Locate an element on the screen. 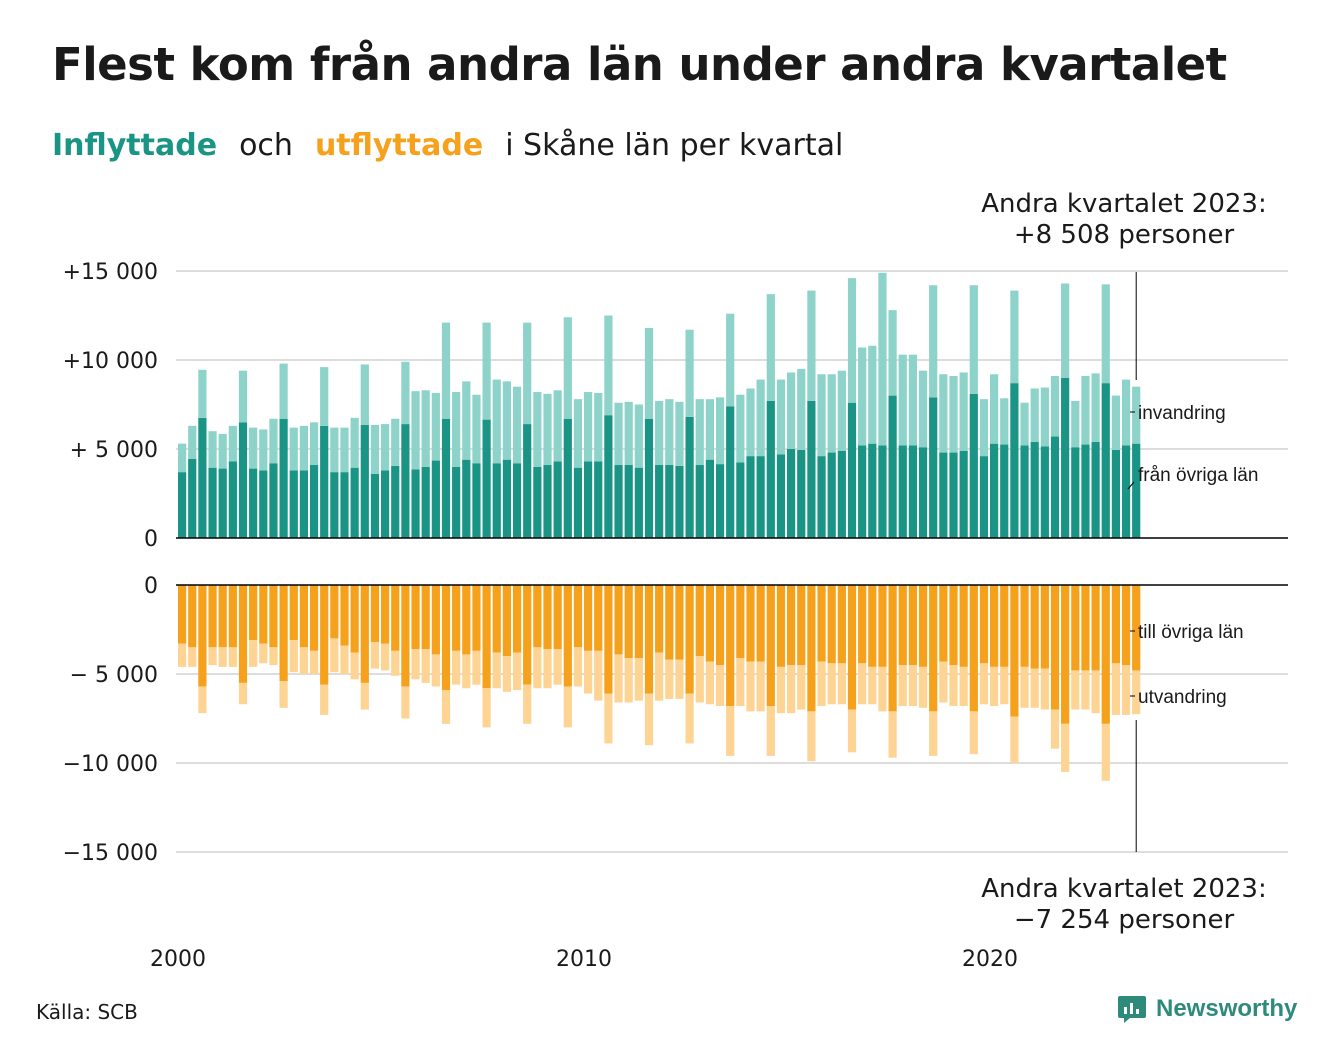  annotation-bottom: Andra kvartalet 2023: −7 254 personer is located at coordinates (1124, 905).